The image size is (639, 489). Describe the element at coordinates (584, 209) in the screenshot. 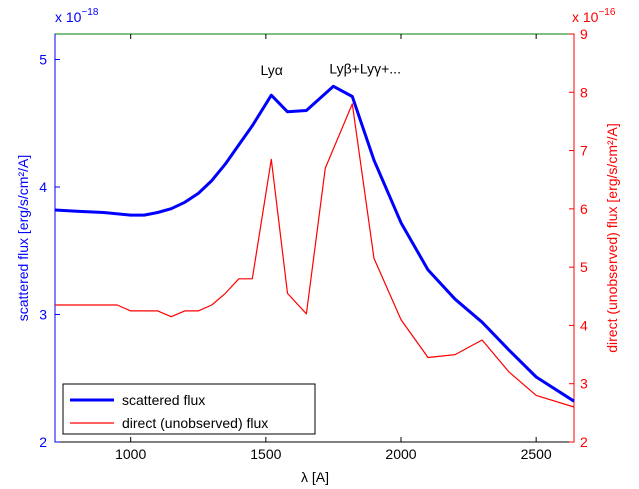

I see `right-y-tick-label: 6` at that location.